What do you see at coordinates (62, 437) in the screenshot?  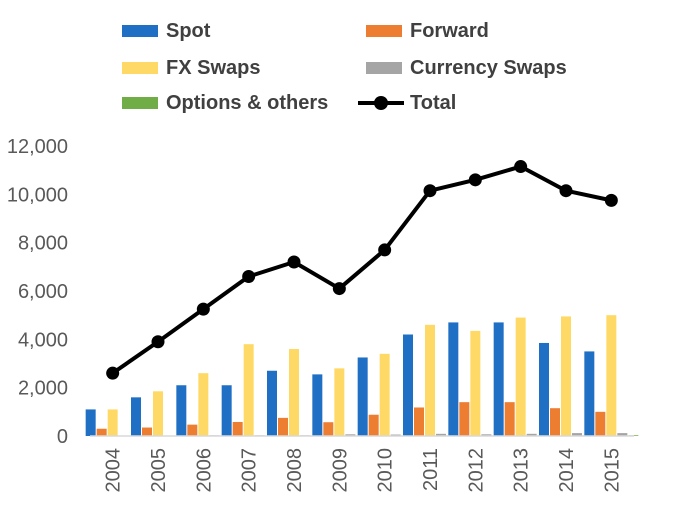 I see `y-tick-label: 0` at bounding box center [62, 437].